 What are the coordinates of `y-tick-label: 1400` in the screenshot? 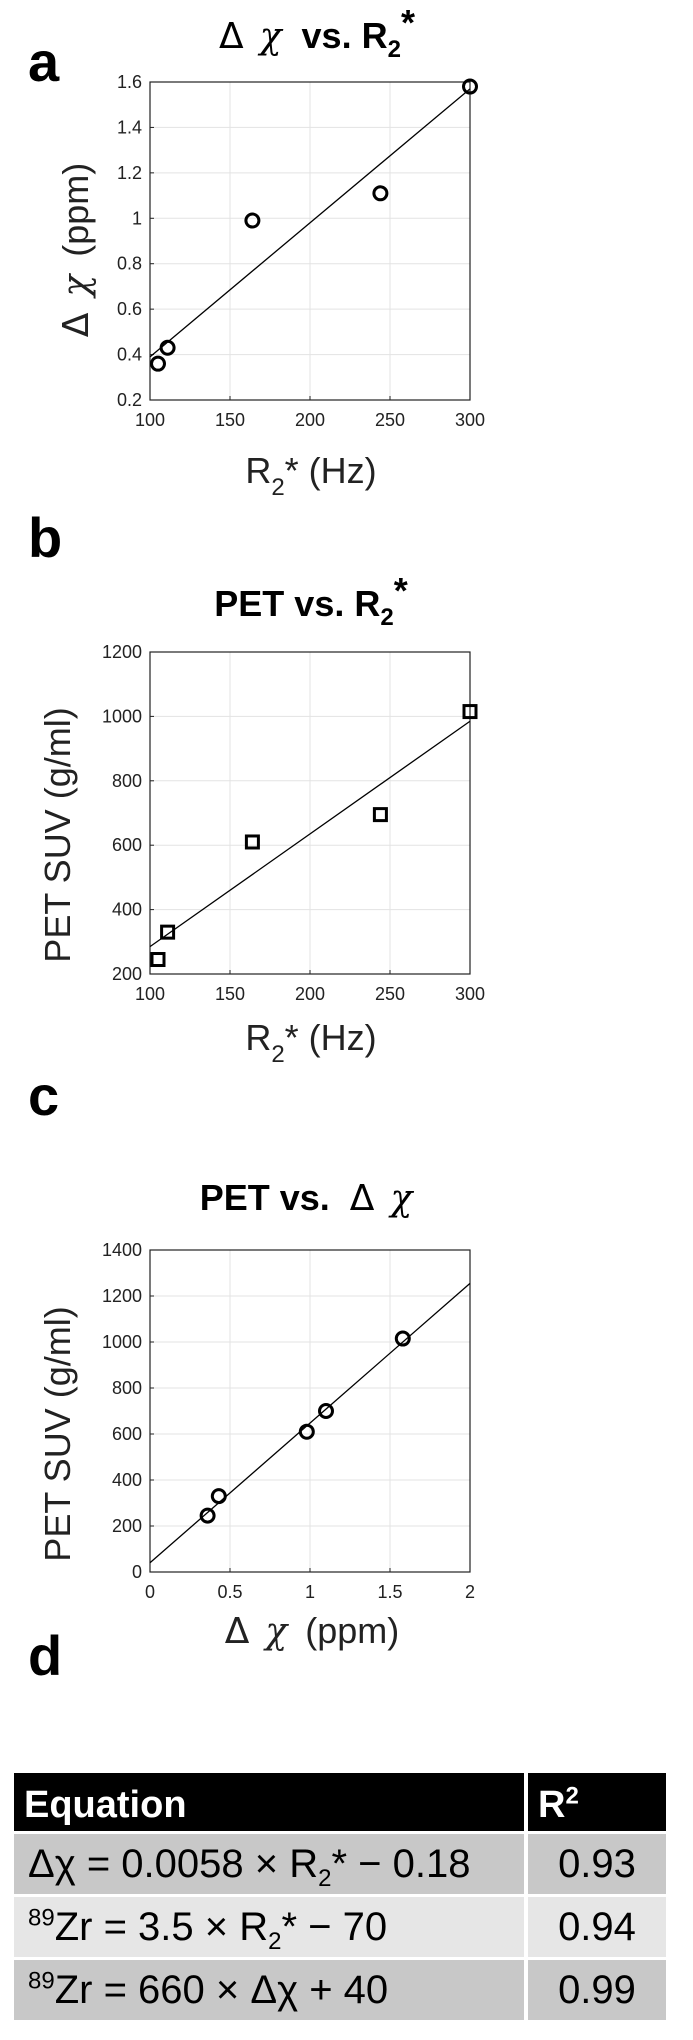 It's located at (122, 1250).